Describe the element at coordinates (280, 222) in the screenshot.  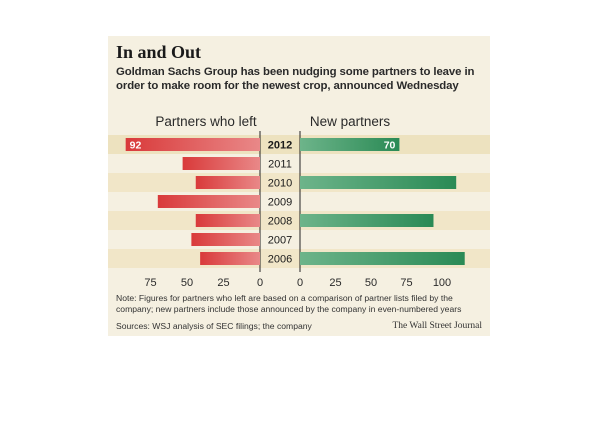
I see `category-label: 2008` at that location.